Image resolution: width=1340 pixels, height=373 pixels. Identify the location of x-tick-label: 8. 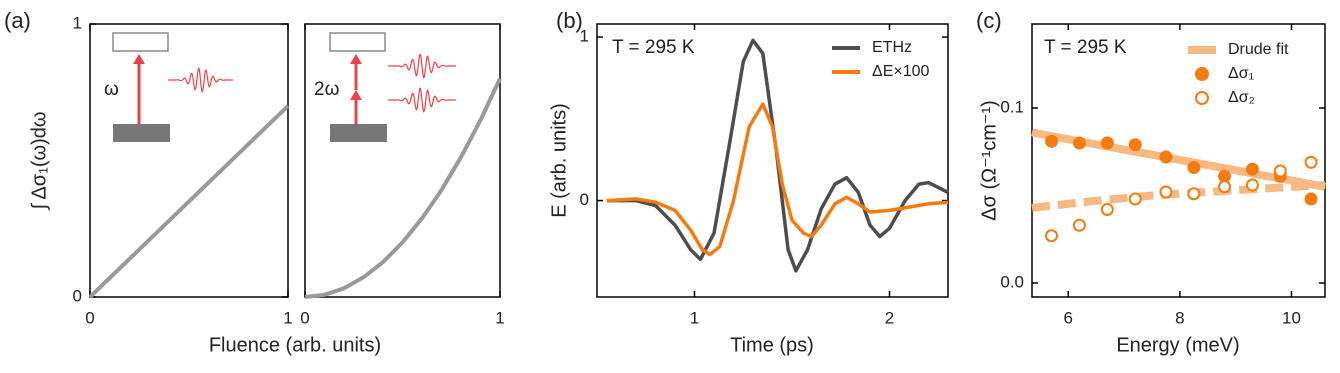
(1179, 317).